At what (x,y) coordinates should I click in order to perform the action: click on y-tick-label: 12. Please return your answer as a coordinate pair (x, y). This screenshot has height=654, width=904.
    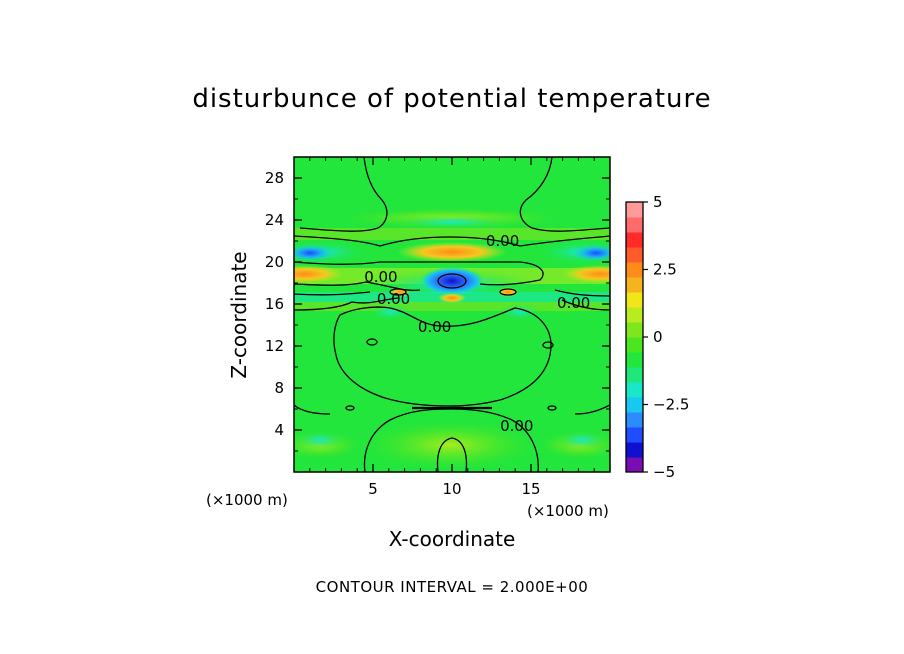
    Looking at the image, I should click on (274, 346).